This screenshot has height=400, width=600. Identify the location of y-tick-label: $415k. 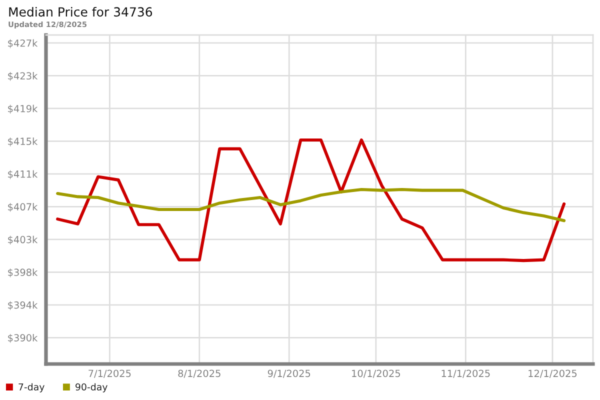
(23, 142).